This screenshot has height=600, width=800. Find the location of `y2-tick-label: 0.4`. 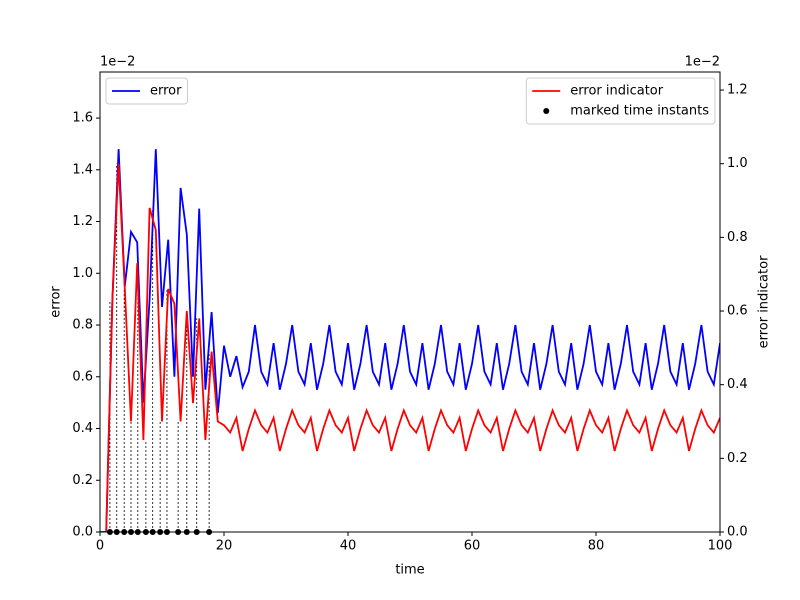

y2-tick-label: 0.4 is located at coordinates (737, 384).